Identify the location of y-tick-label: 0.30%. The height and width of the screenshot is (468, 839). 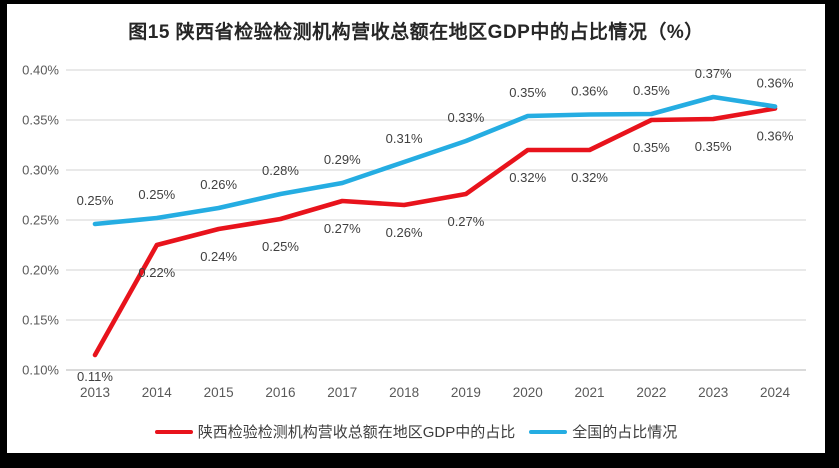
(40, 170).